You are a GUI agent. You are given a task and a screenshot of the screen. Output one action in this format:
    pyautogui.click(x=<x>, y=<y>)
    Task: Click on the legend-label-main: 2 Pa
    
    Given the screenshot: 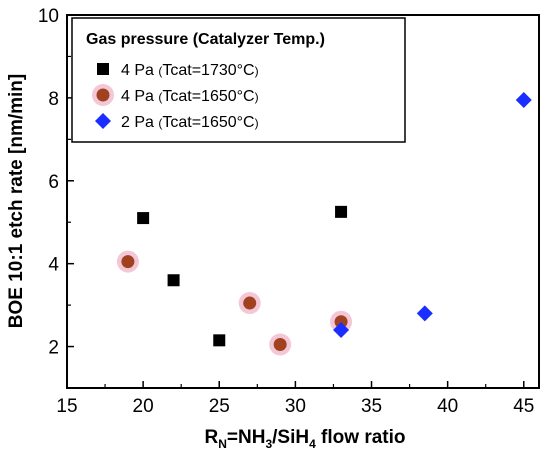 What is the action you would take?
    pyautogui.click(x=139, y=122)
    